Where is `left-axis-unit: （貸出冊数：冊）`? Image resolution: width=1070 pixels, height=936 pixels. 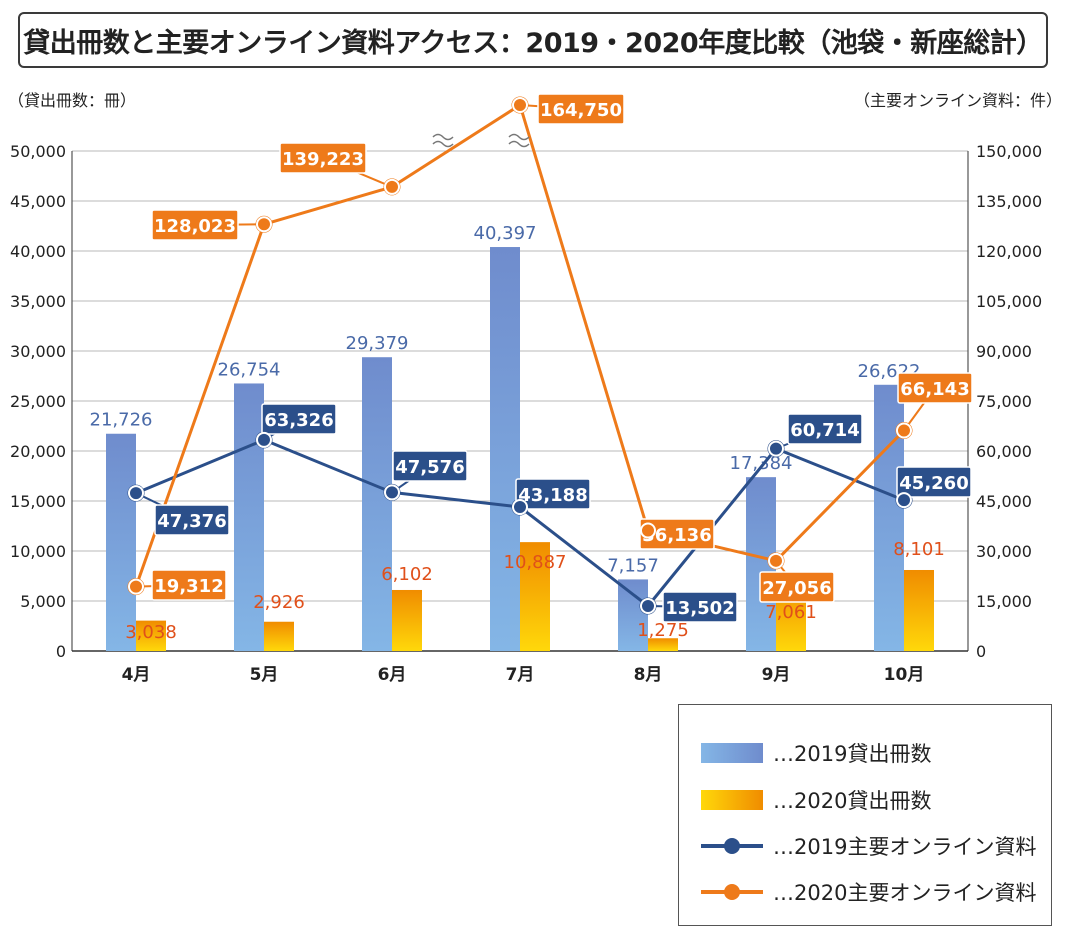 left-axis-unit: （貸出冊数：冊） is located at coordinates (72, 100).